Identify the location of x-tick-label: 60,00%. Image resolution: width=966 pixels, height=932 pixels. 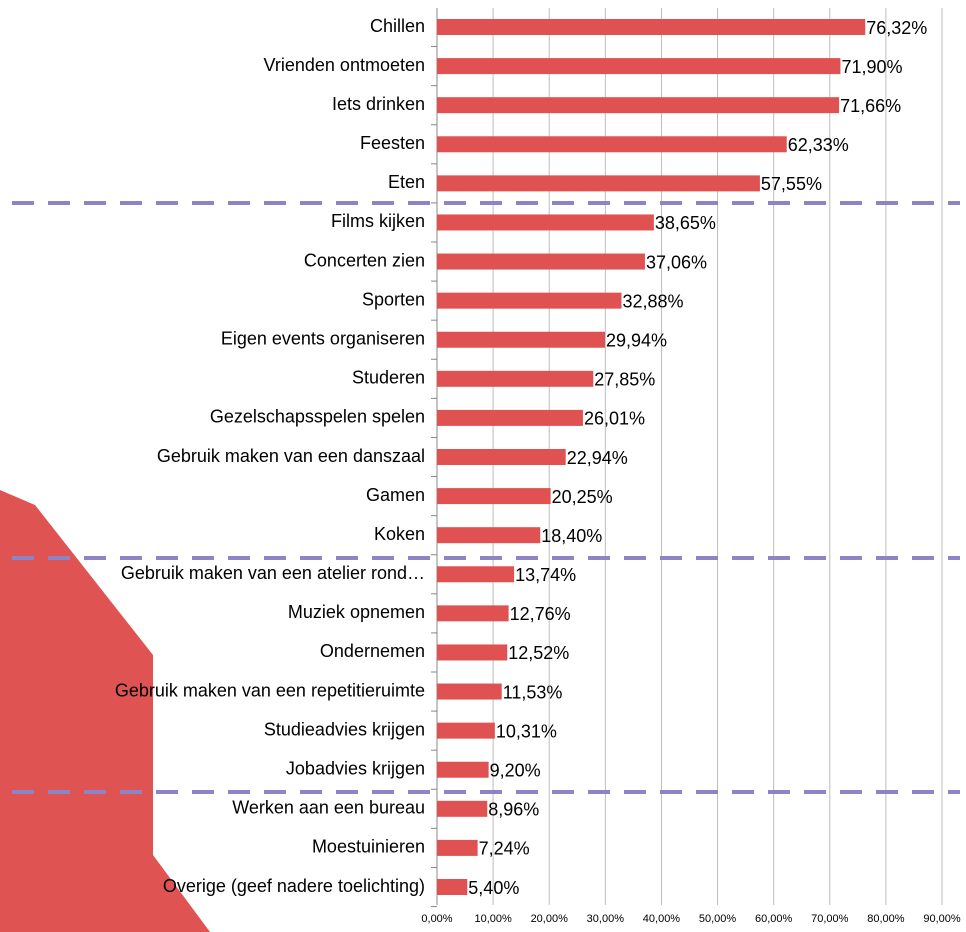
(774, 919).